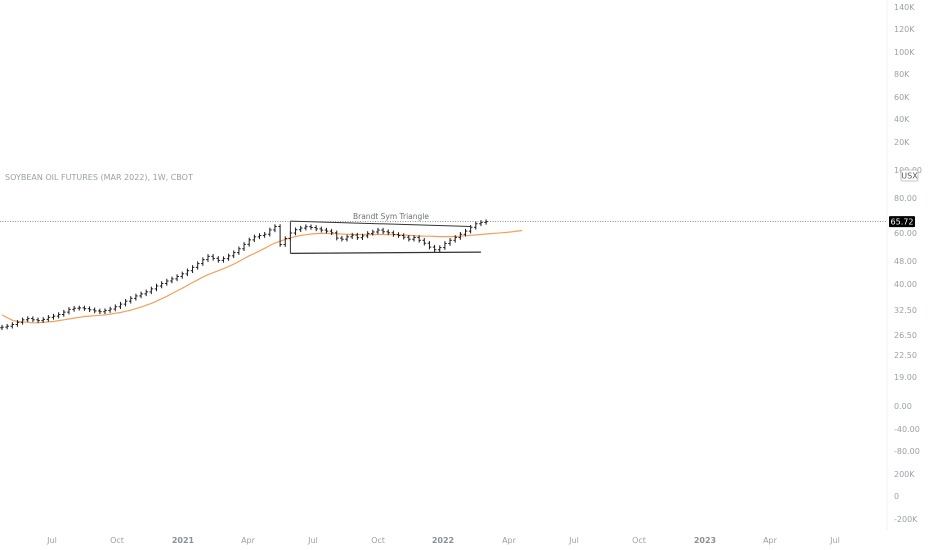  Describe the element at coordinates (391, 216) in the screenshot. I see `pattern-label: Brandt Sym Triangle` at that location.